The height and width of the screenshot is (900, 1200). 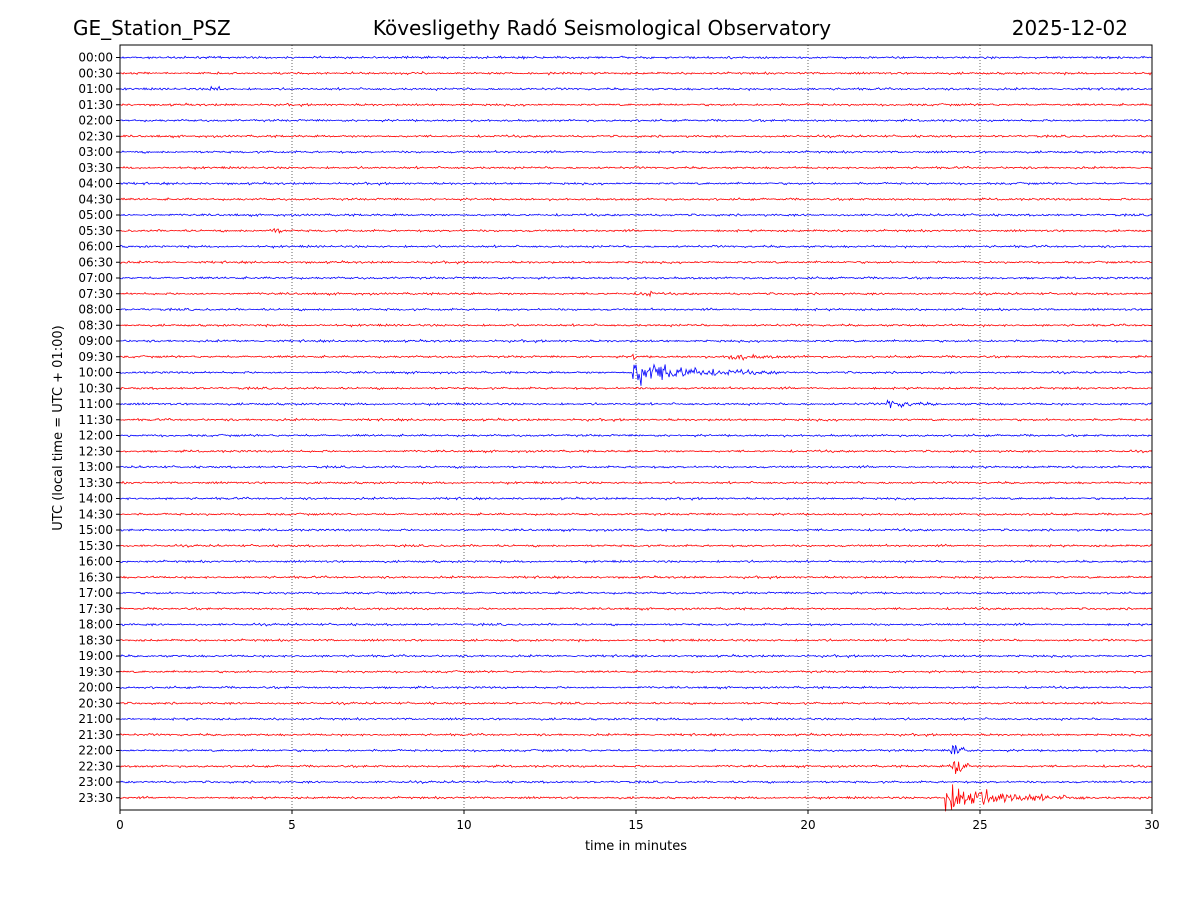 I want to click on y-tick-label: 05:00, so click(x=95, y=215).